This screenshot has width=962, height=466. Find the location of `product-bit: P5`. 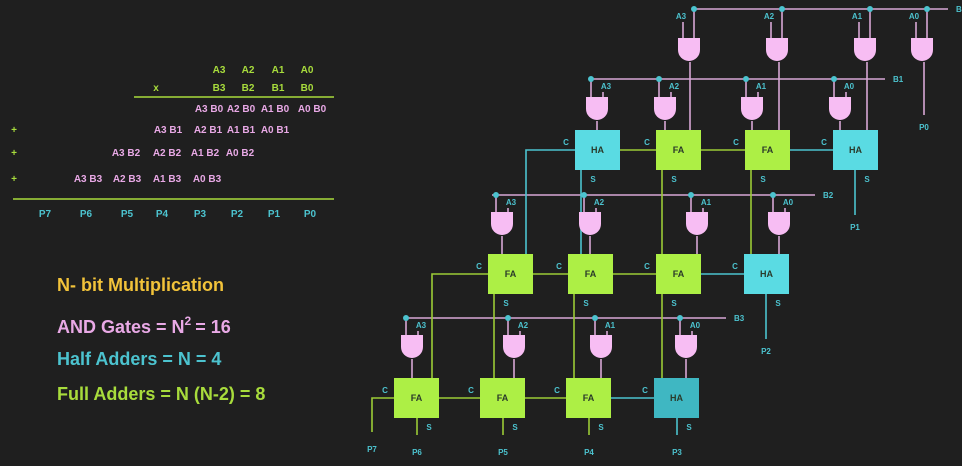

product-bit: P5 is located at coordinates (127, 214).